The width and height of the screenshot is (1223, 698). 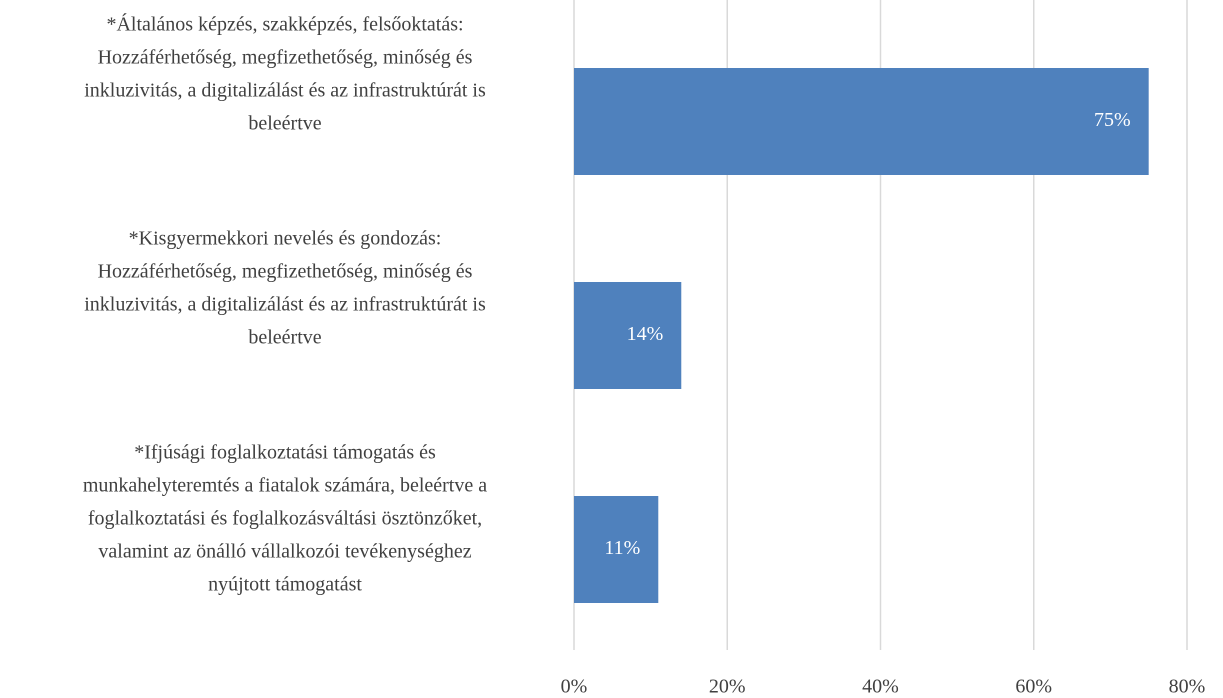 What do you see at coordinates (285, 453) in the screenshot?
I see `y-tick-label: *Ifjúsági foglalkoztatási támogatás és` at bounding box center [285, 453].